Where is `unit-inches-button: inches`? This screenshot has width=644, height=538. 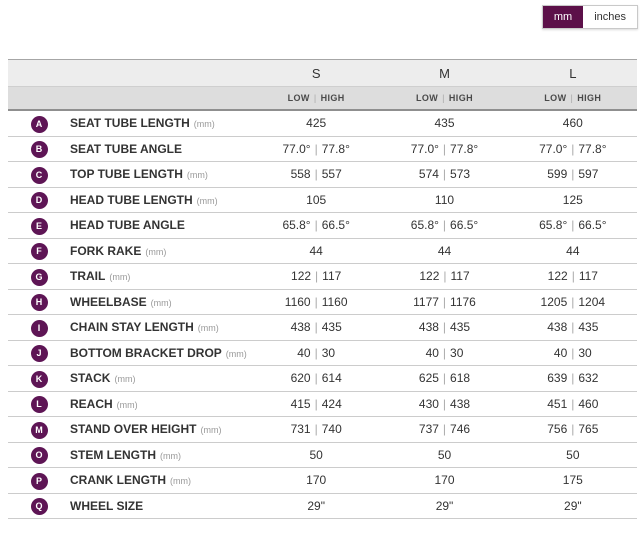 unit-inches-button: inches is located at coordinates (610, 17).